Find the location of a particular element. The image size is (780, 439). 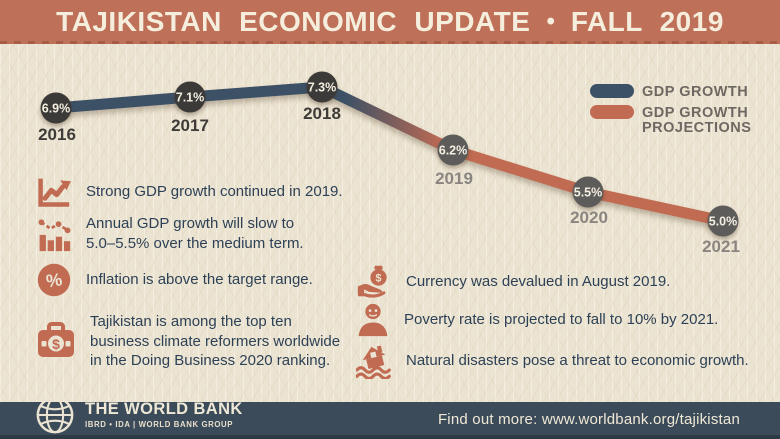

bullet-text-line: Strong GDP growth continued in 2019. is located at coordinates (214, 192).